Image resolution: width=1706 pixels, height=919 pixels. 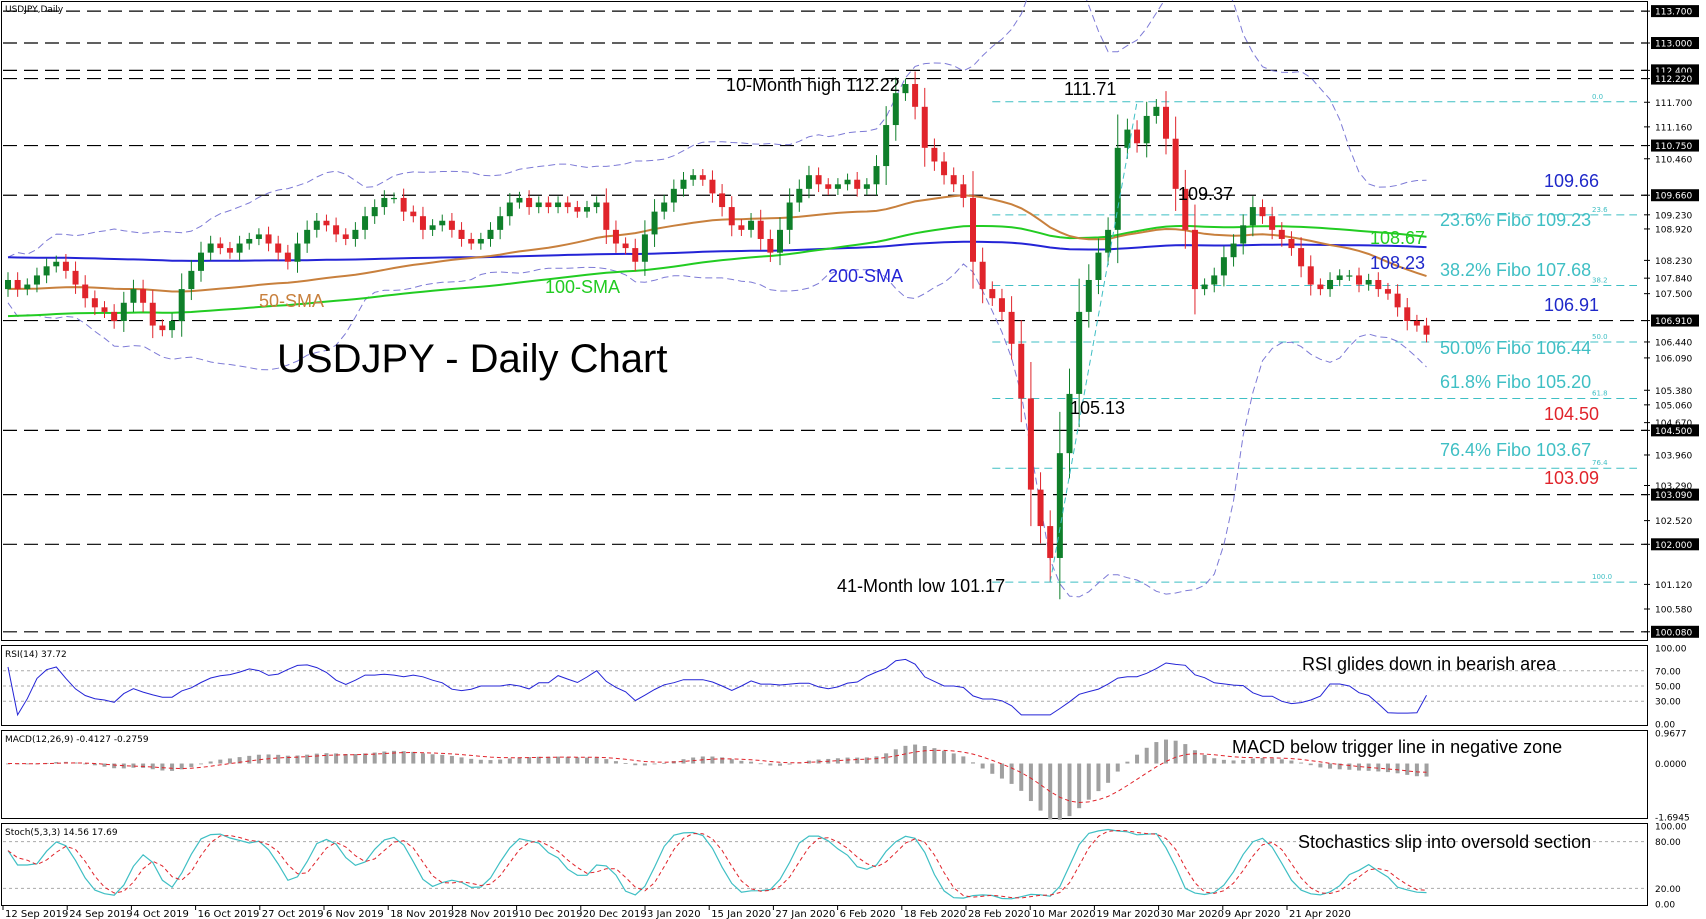 What do you see at coordinates (1673, 160) in the screenshot?
I see `price-tick-label: 110.460` at bounding box center [1673, 160].